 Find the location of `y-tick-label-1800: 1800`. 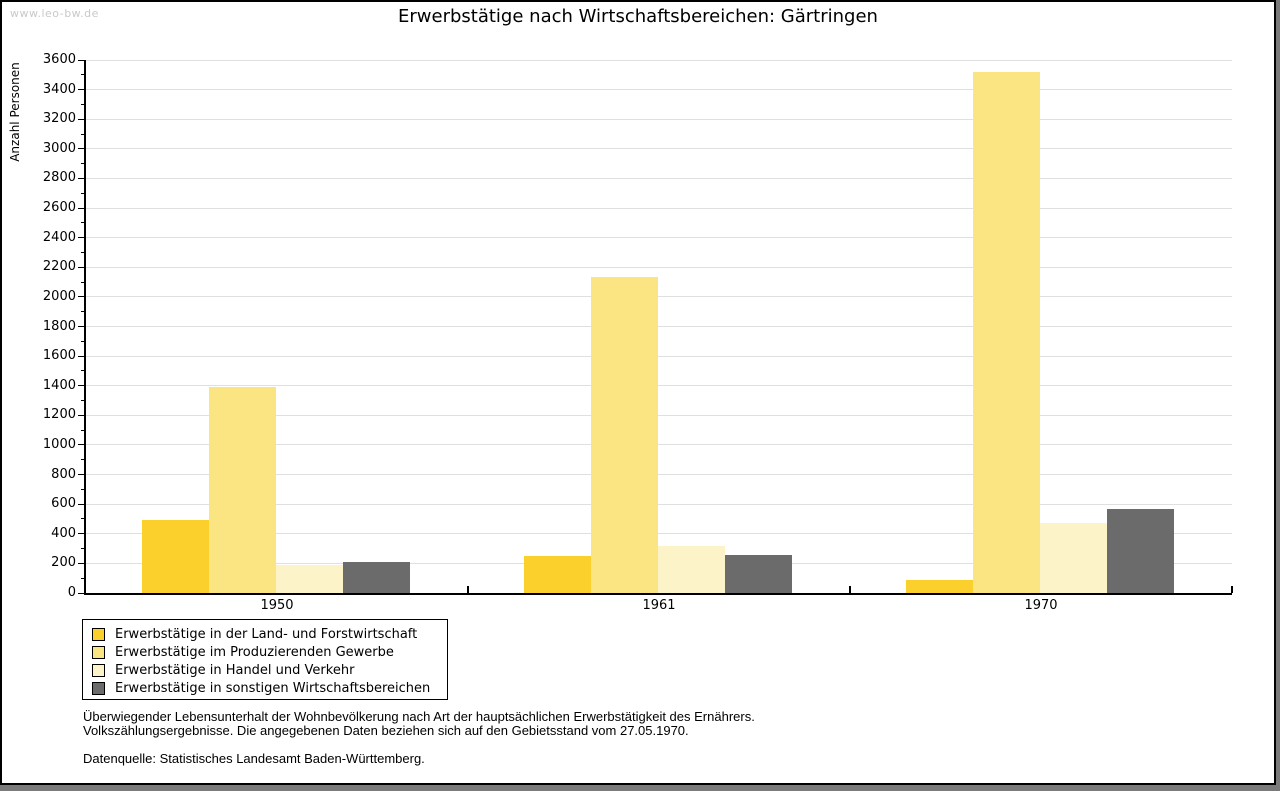

y-tick-label-1800: 1800 is located at coordinates (59, 326).